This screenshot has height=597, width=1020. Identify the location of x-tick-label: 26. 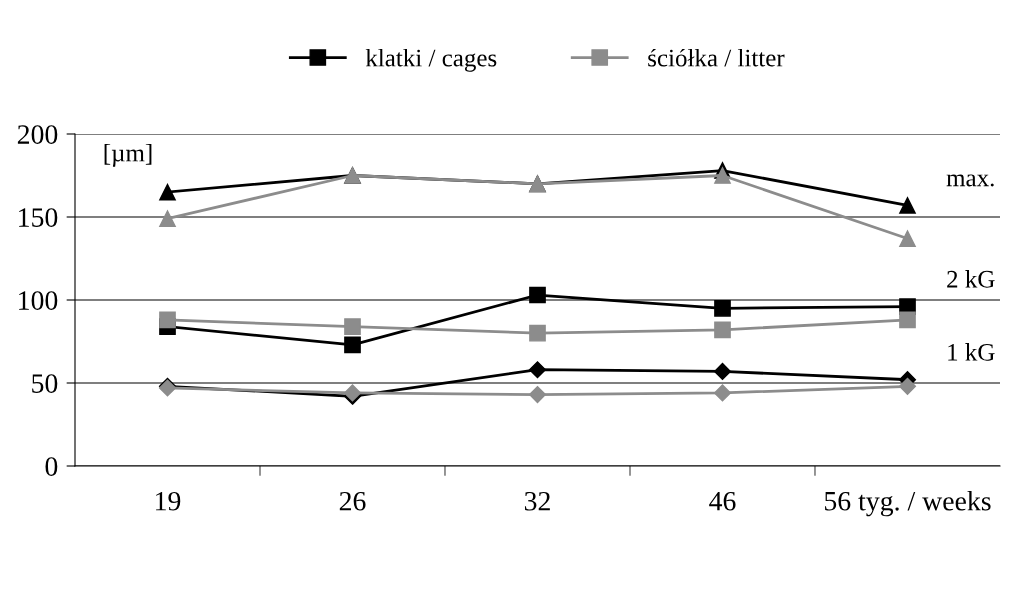
(352, 501).